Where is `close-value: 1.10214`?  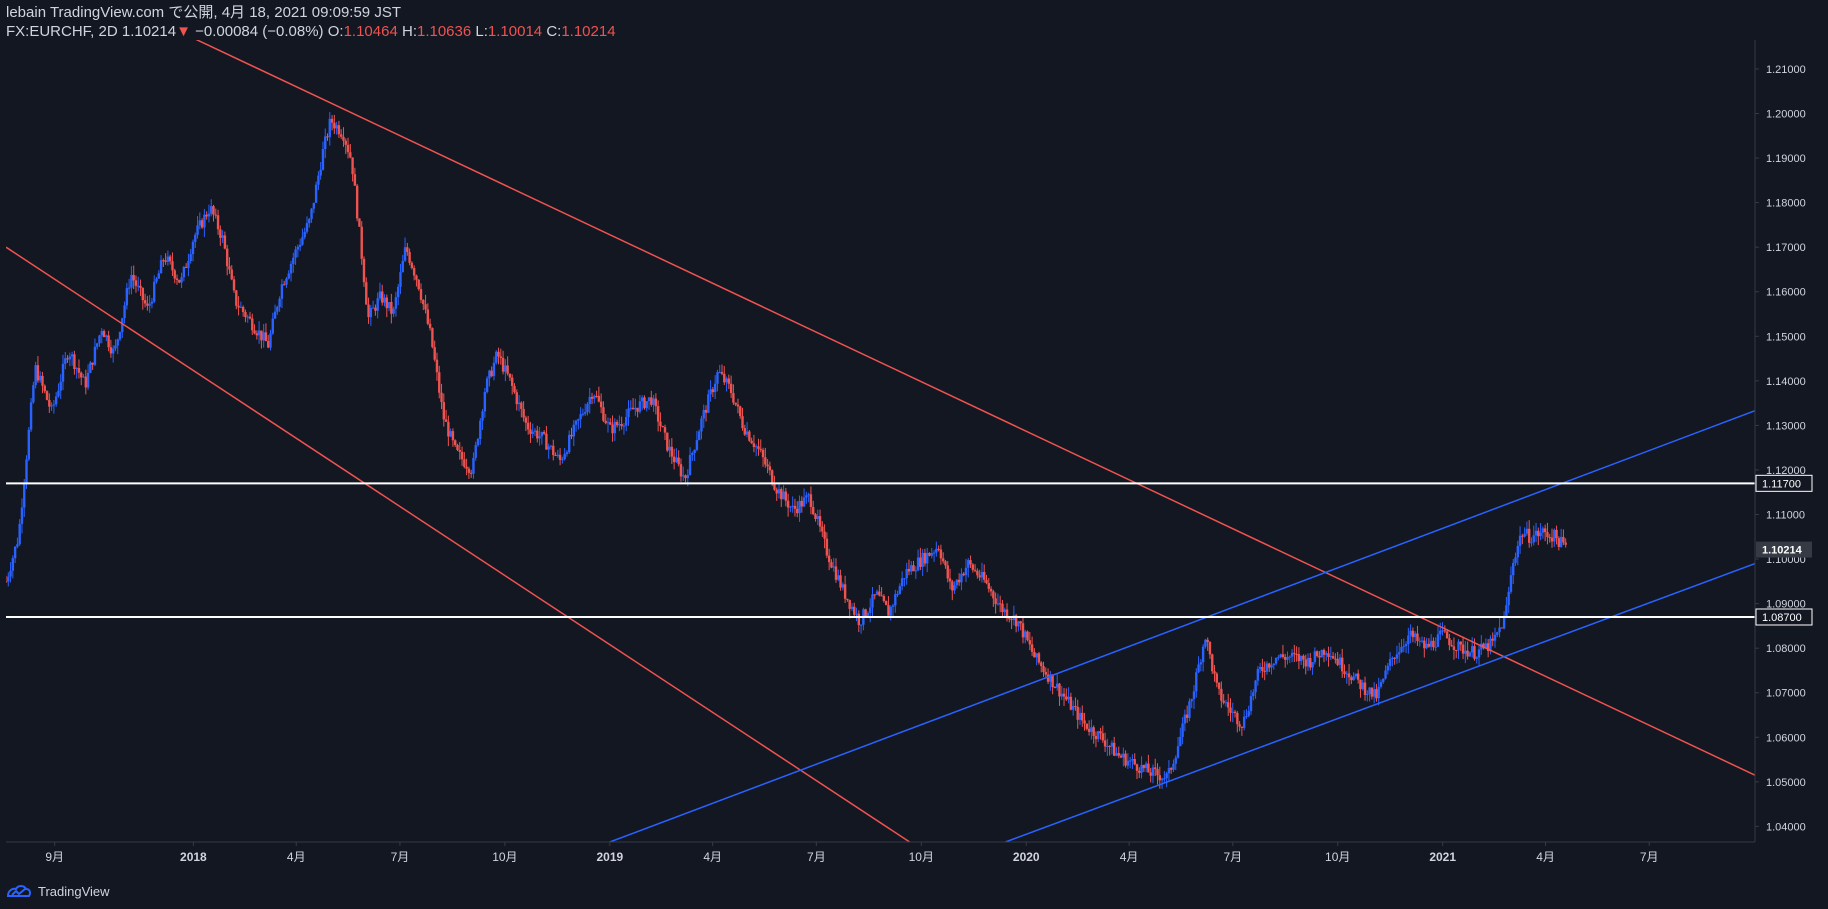 close-value: 1.10214 is located at coordinates (588, 31).